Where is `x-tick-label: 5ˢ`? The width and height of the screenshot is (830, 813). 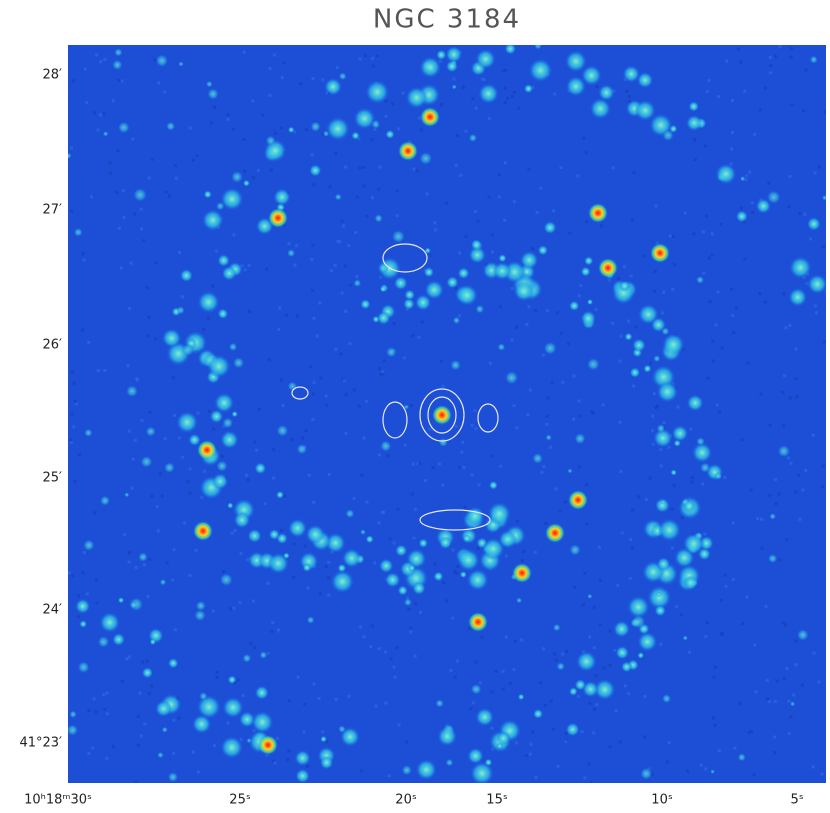
x-tick-label: 5ˢ is located at coordinates (796, 800).